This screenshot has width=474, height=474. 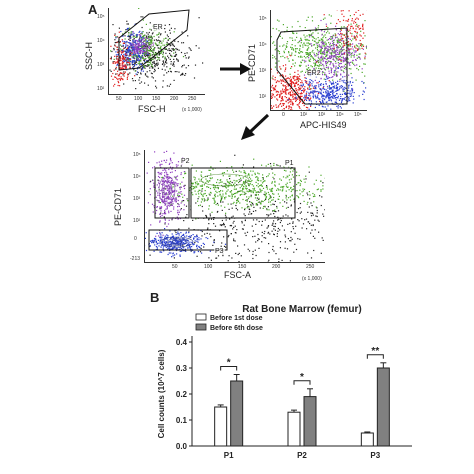 What do you see at coordinates (101, 65) in the screenshot?
I see `flow-plot-1-ytick: 10³` at bounding box center [101, 65].